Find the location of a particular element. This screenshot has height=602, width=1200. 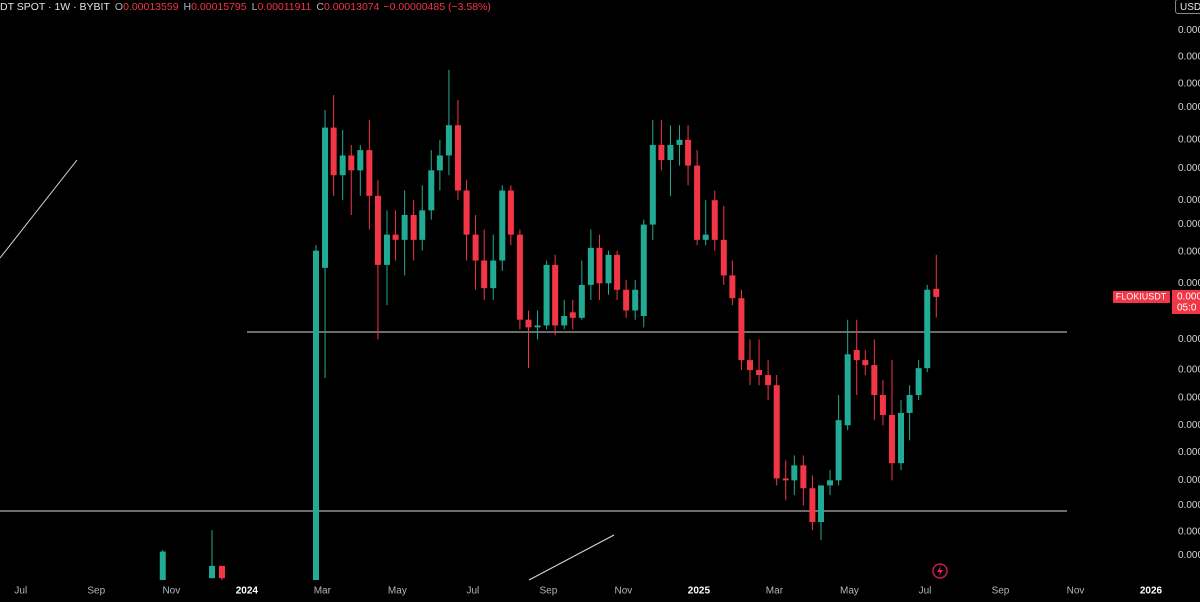

open-value: 0.00013559 is located at coordinates (151, 7).